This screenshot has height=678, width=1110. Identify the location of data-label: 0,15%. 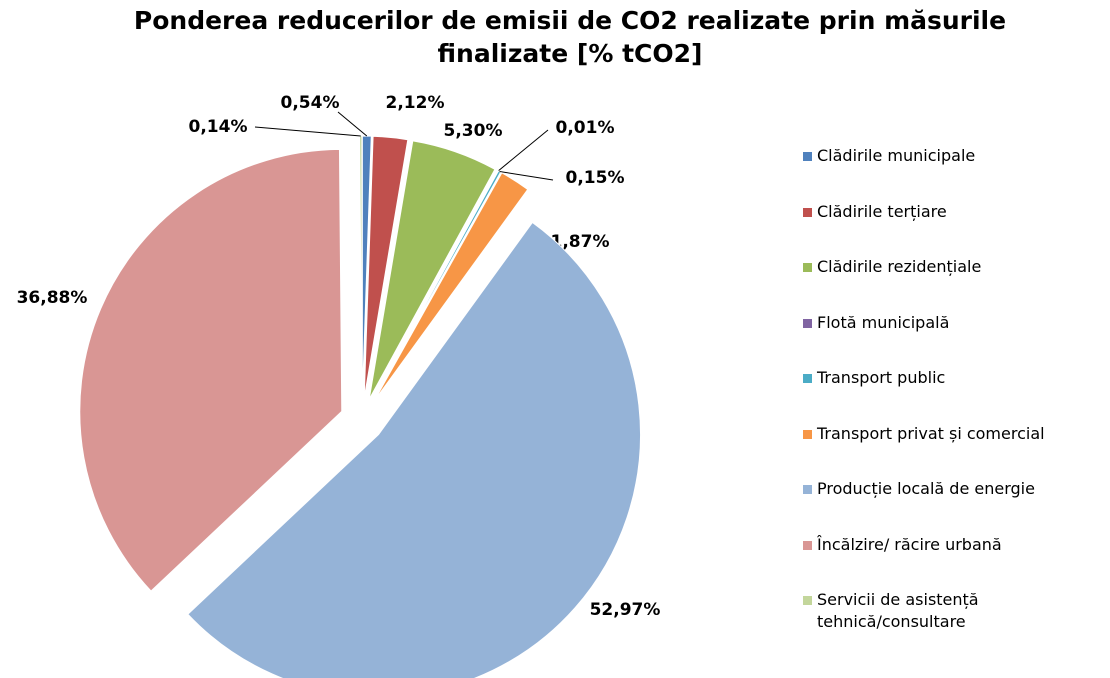
(595, 178).